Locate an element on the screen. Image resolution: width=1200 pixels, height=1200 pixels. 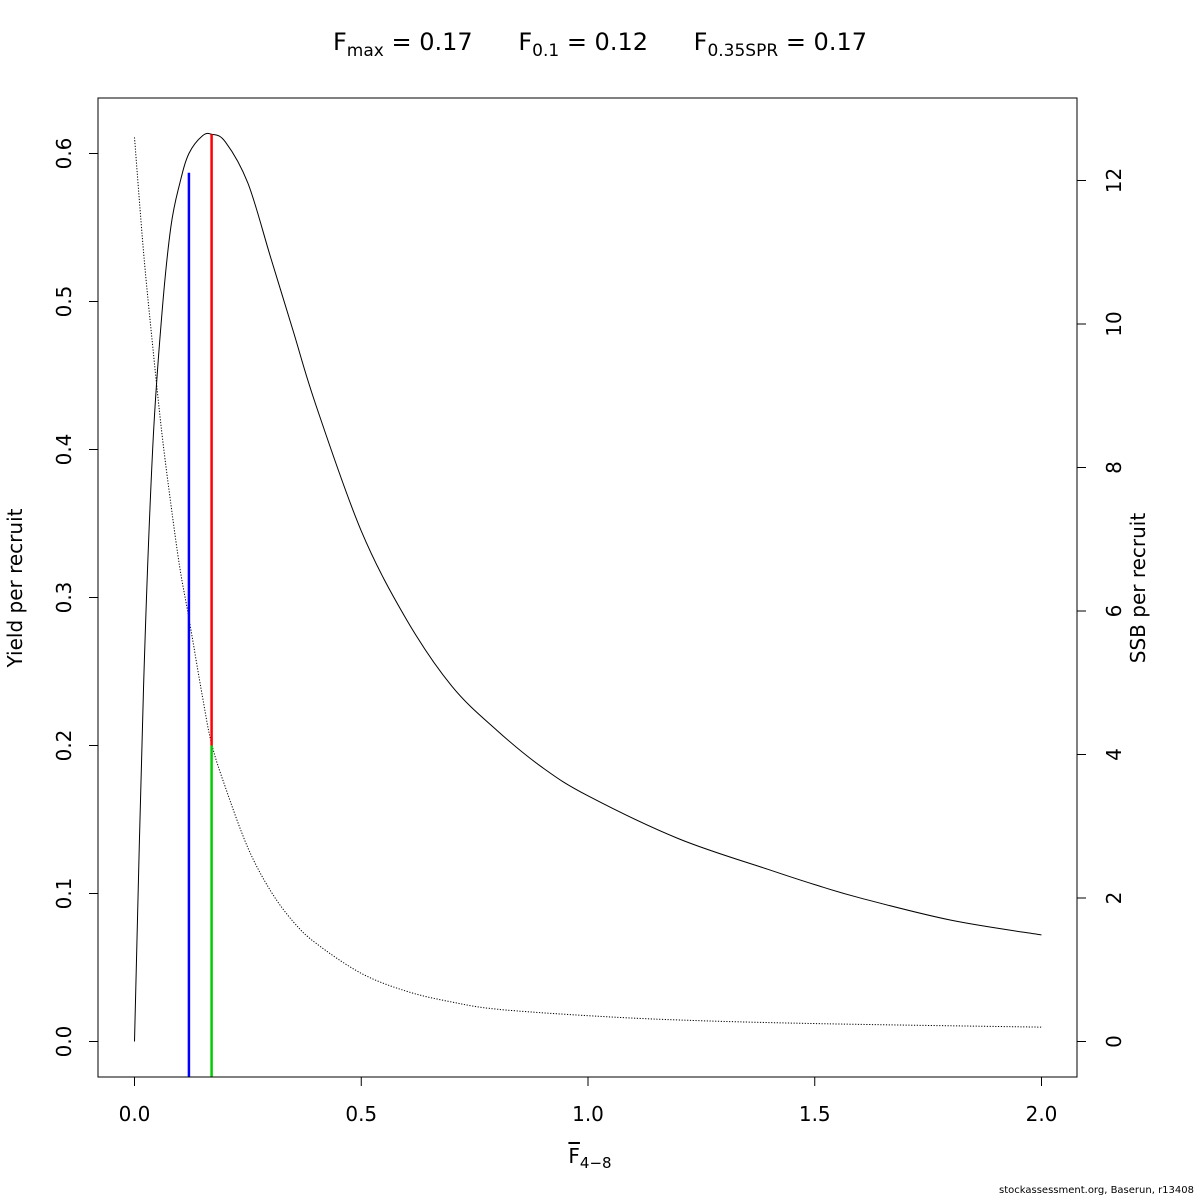
x-axis-label: F4−8 is located at coordinates (590, 1158).